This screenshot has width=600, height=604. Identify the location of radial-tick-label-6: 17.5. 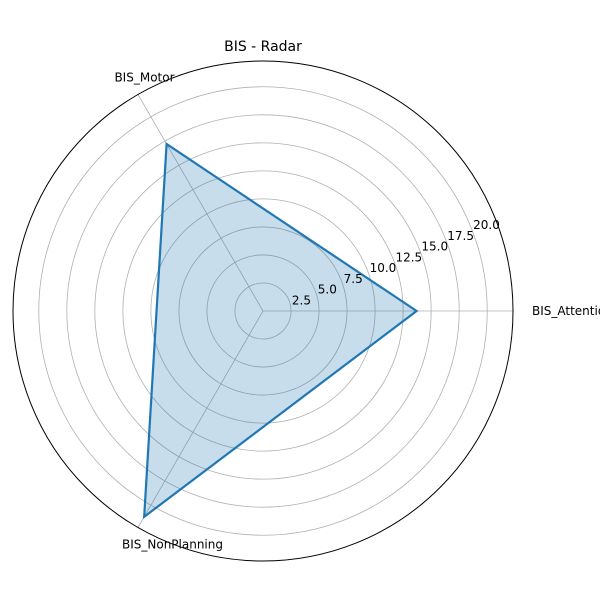
(460, 236).